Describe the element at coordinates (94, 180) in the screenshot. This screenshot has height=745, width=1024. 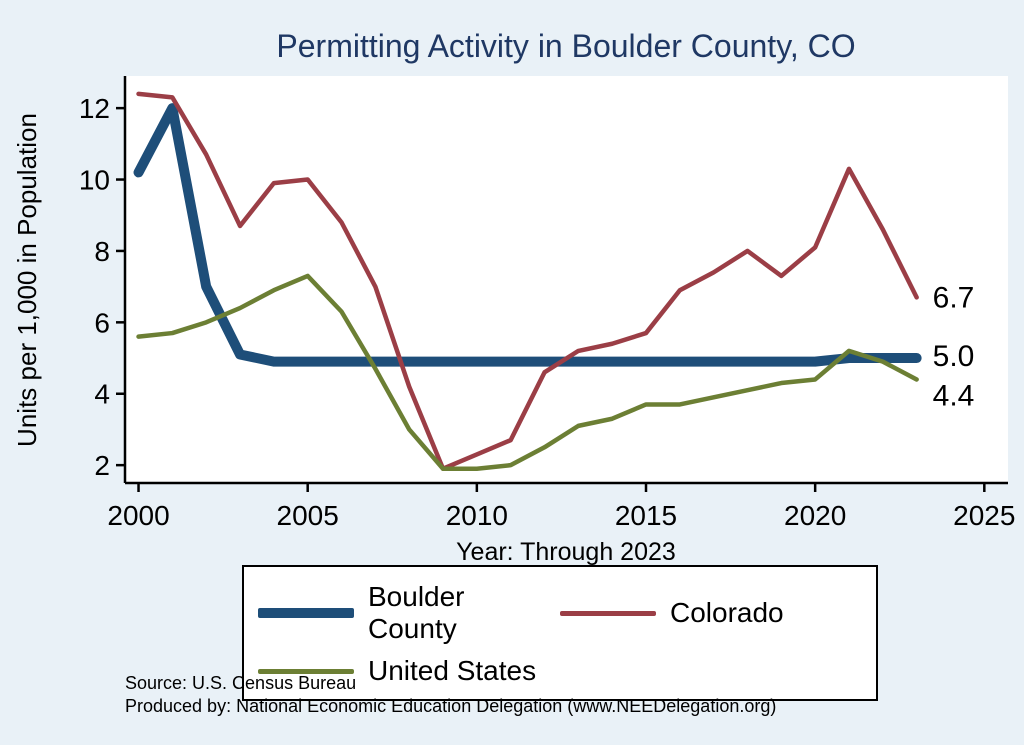
I see `y-tick-label: 10` at that location.